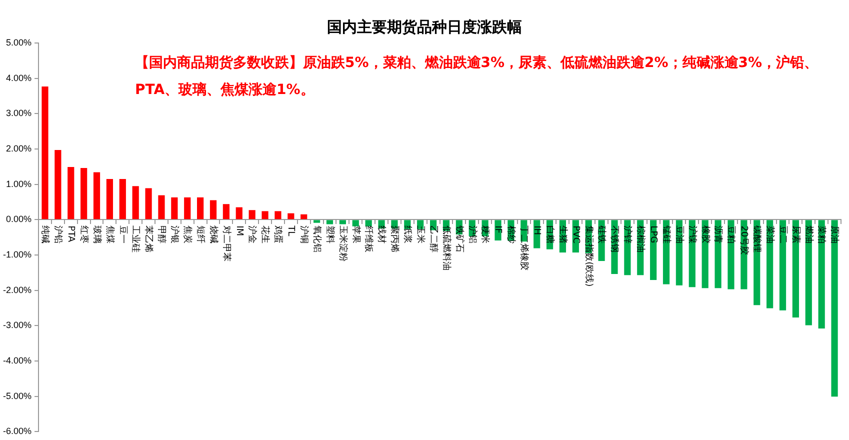  Describe the element at coordinates (17, 325) in the screenshot. I see `y-tick-label: -3.00%` at that location.